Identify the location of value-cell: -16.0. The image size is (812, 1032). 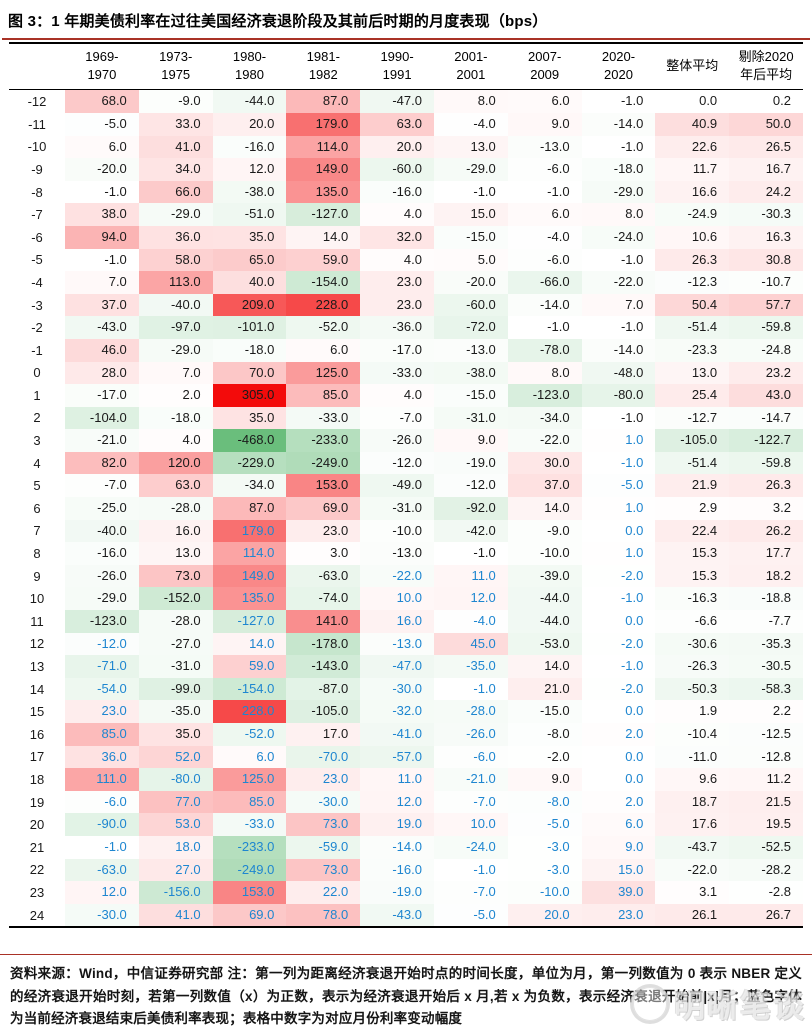
(397, 870).